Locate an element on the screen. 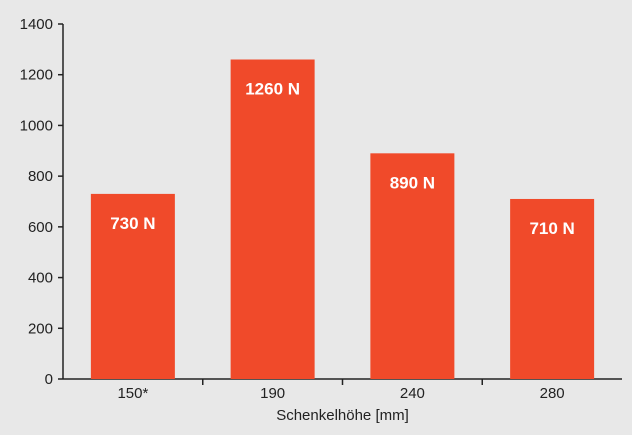  y-tick-label: 800 is located at coordinates (40, 176).